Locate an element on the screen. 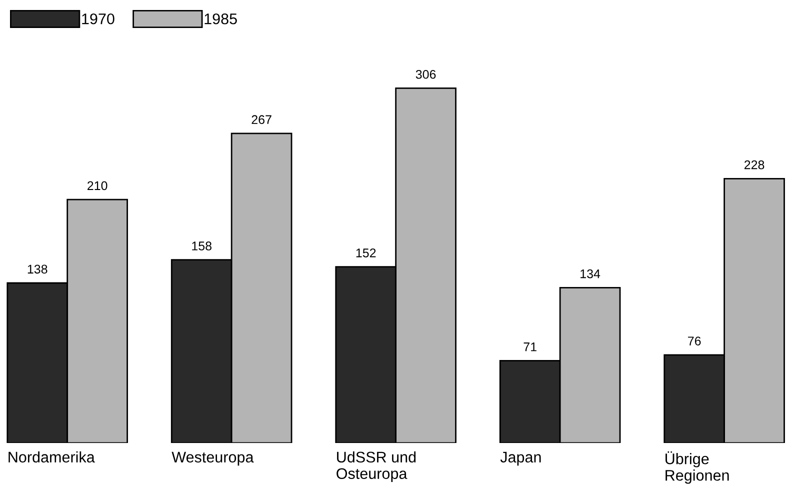 This screenshot has width=790, height=493. data-label: 228 is located at coordinates (754, 165).